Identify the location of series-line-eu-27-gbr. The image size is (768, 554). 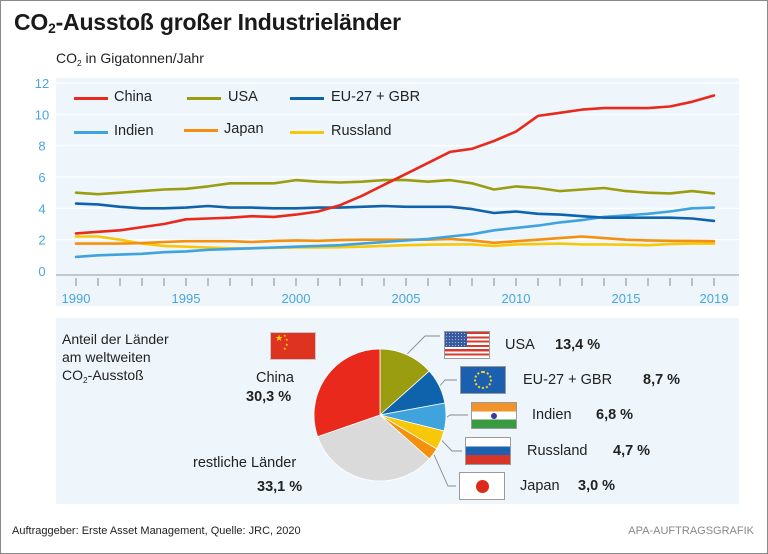
(395, 212).